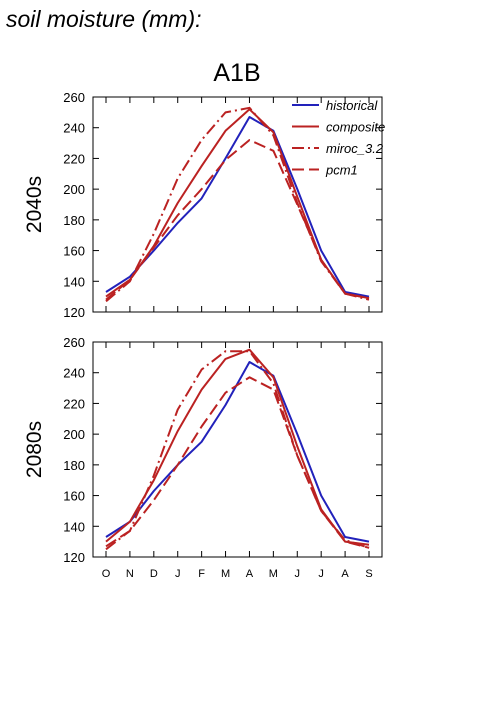 The width and height of the screenshot is (501, 709). What do you see at coordinates (34, 204) in the screenshot?
I see `row-label: 2040s` at bounding box center [34, 204].